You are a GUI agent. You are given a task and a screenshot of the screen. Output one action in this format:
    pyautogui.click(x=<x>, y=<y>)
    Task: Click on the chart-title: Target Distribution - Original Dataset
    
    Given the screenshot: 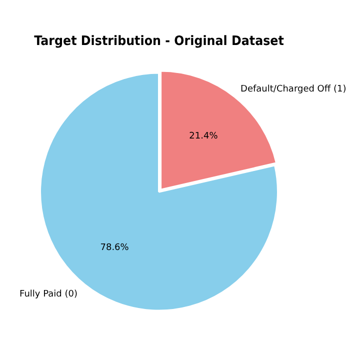 What is the action you would take?
    pyautogui.click(x=159, y=40)
    